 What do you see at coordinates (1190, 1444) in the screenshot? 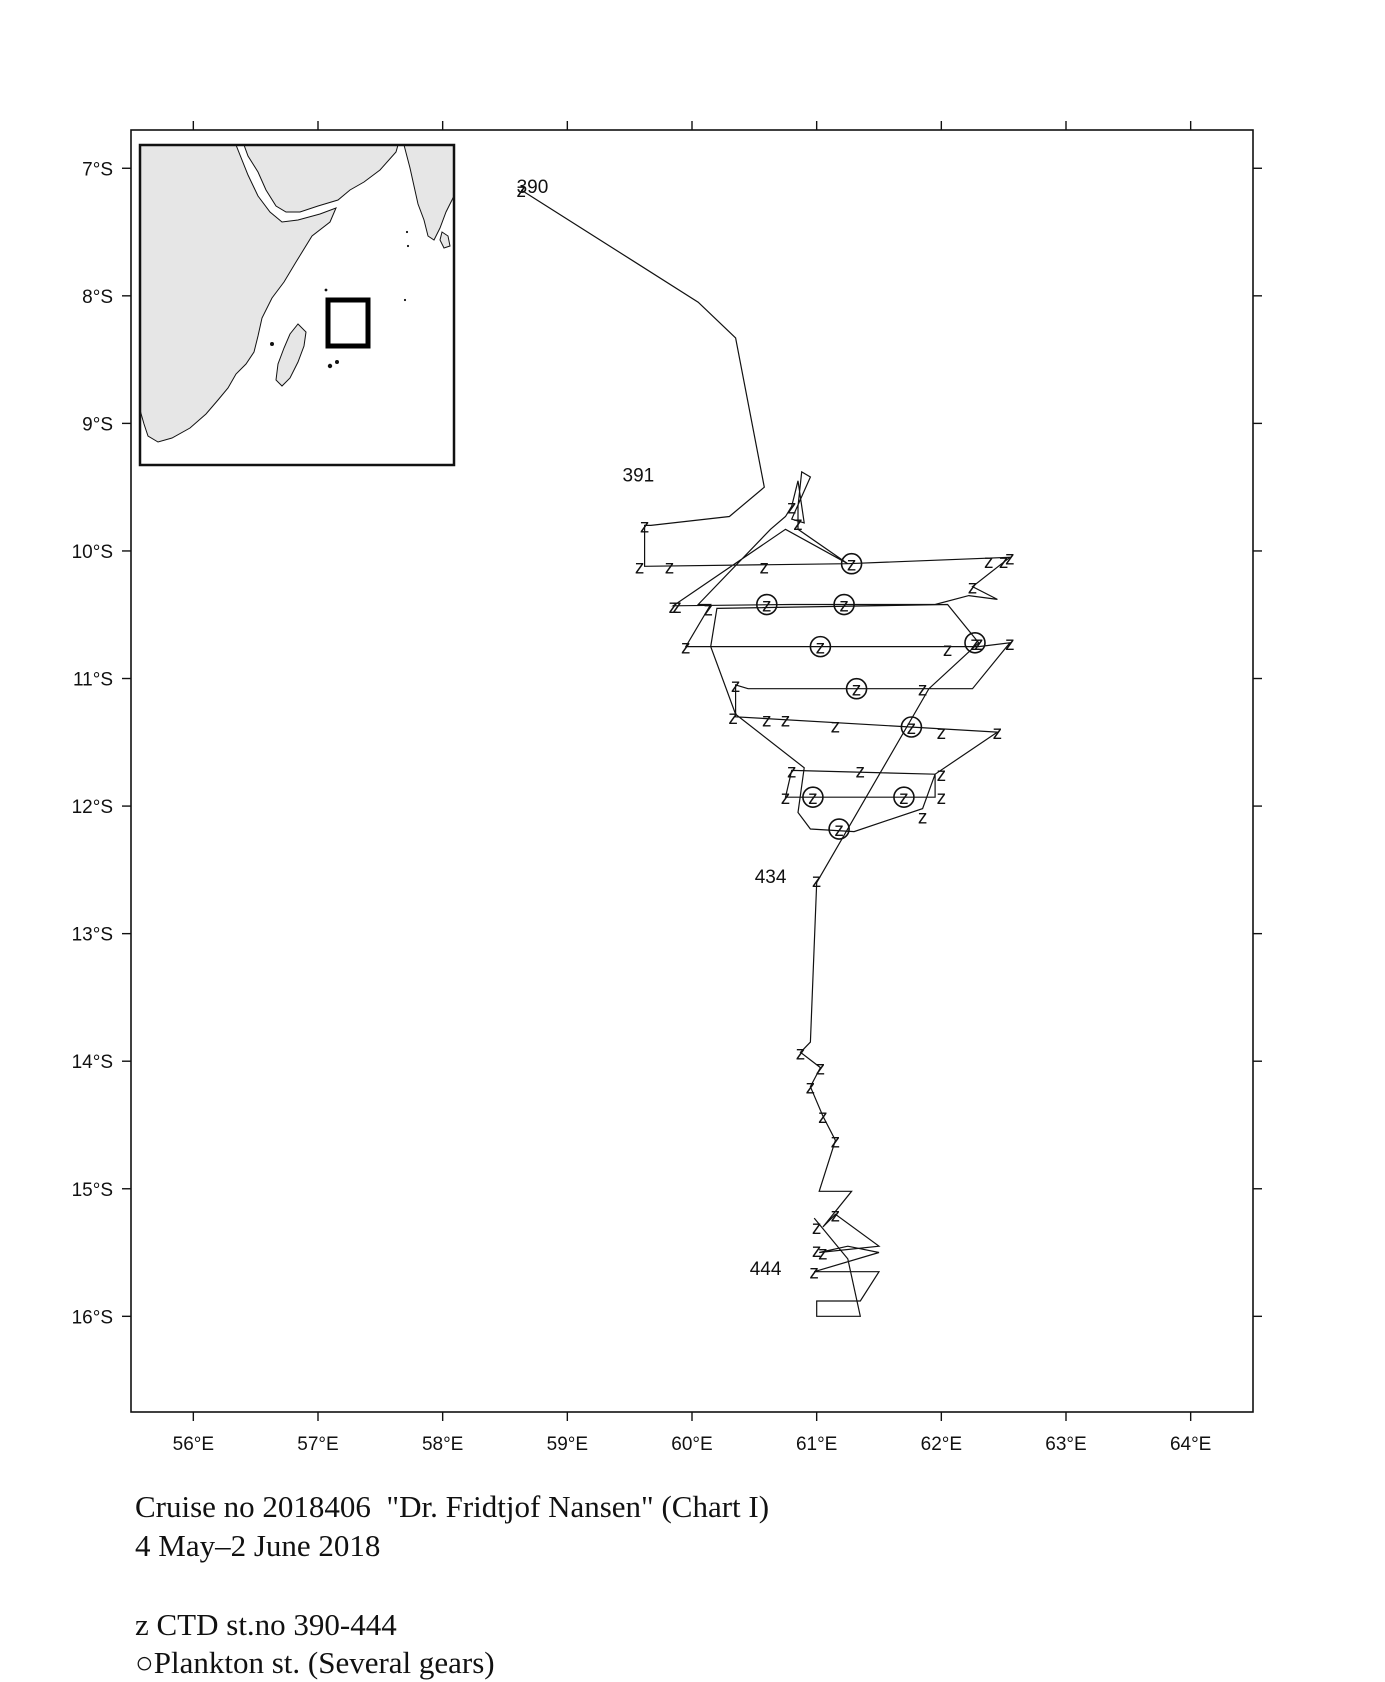
I see `lon-tick-label: 64°E` at bounding box center [1190, 1444].